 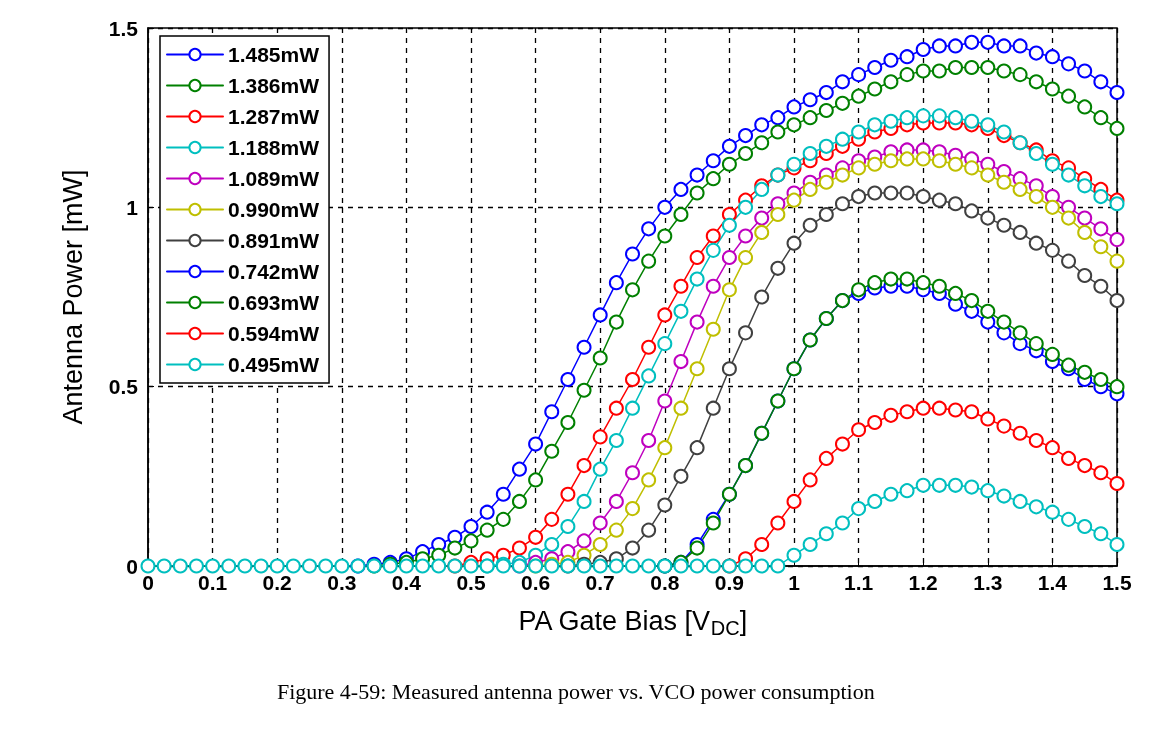 What do you see at coordinates (132, 566) in the screenshot?
I see `y-tick-label: 0` at bounding box center [132, 566].